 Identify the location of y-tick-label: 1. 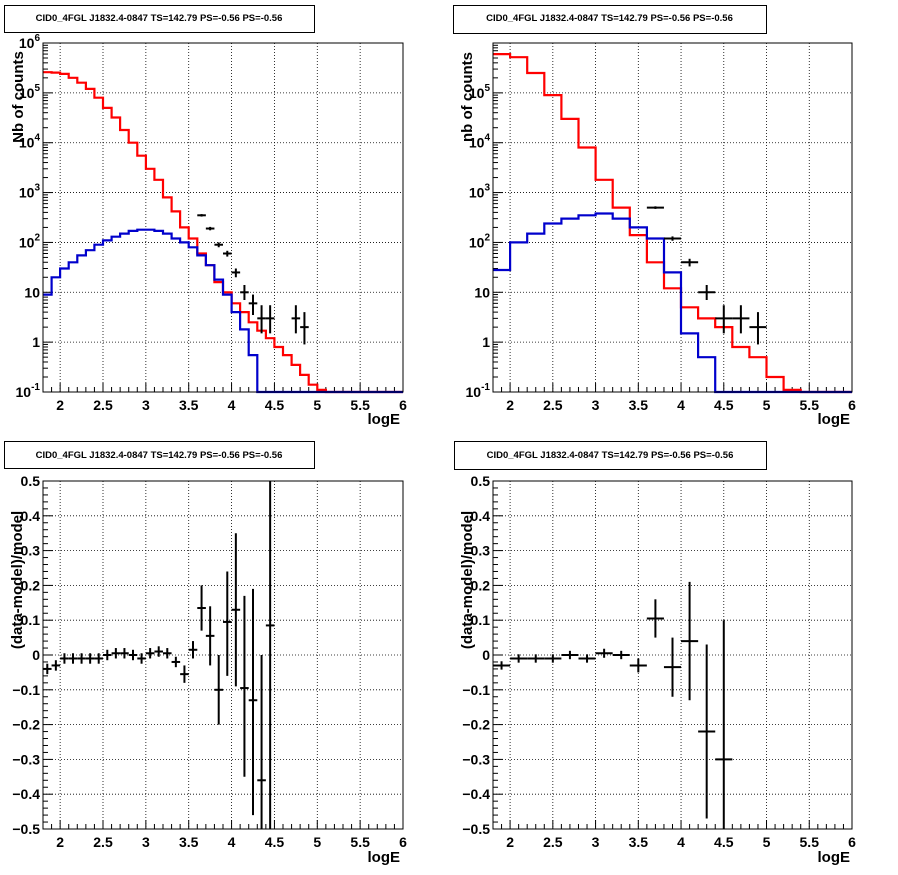
(36, 342).